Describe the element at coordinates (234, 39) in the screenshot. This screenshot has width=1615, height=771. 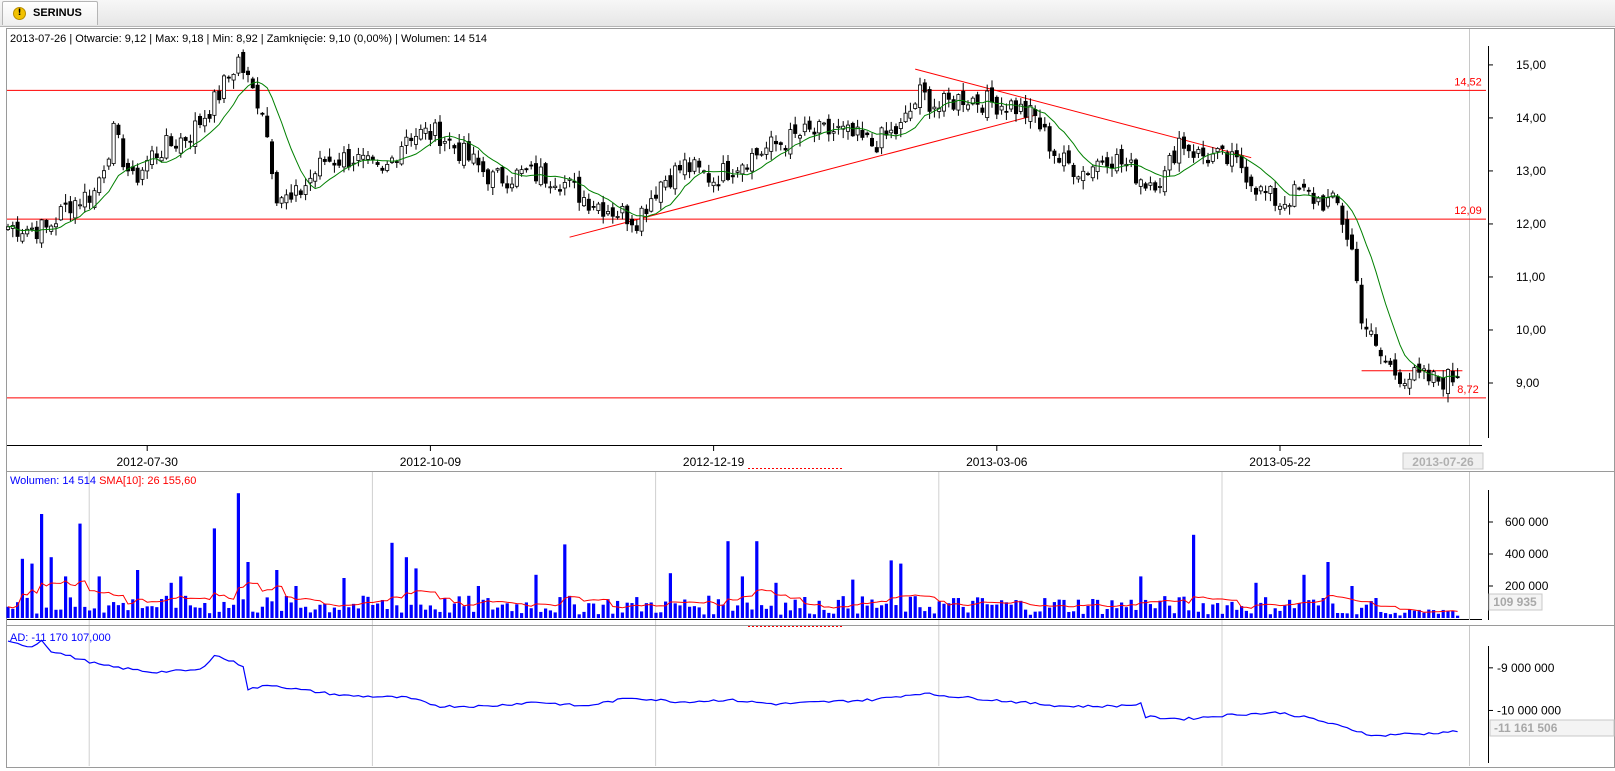
I see `info-min: Min: 8,92` at that location.